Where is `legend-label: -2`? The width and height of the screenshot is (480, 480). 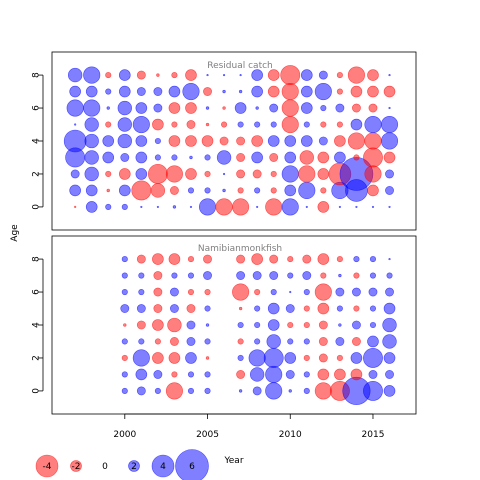 legend-label: -2 is located at coordinates (76, 467).